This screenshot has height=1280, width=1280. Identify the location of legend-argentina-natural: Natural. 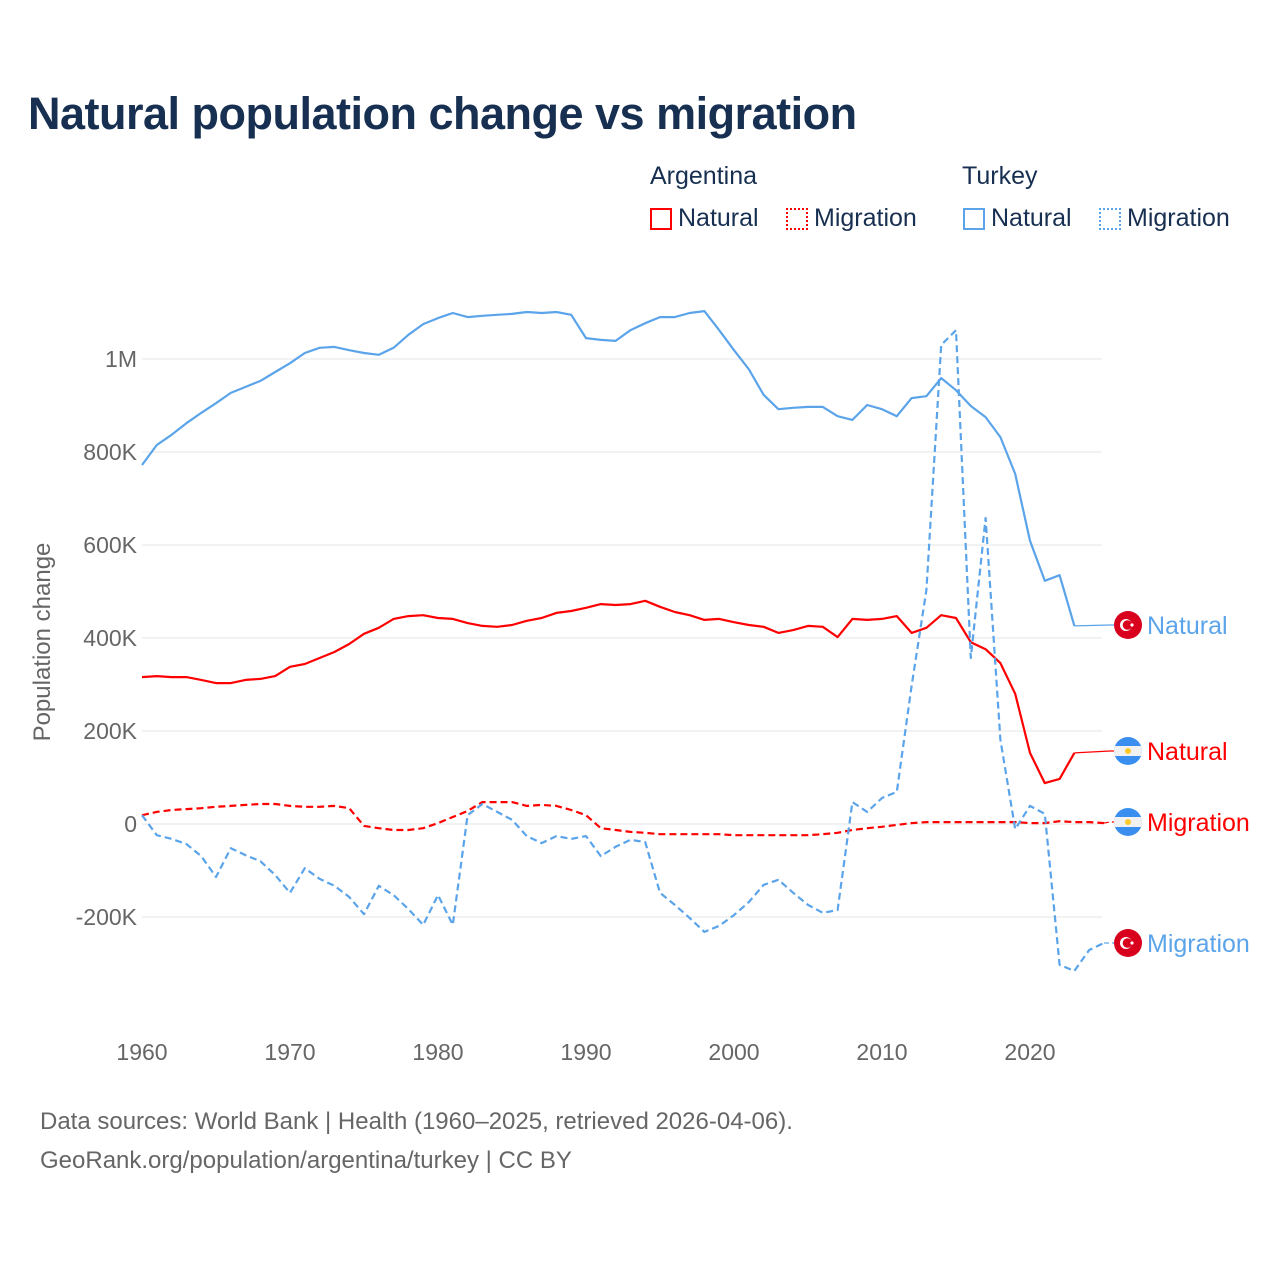
(704, 218).